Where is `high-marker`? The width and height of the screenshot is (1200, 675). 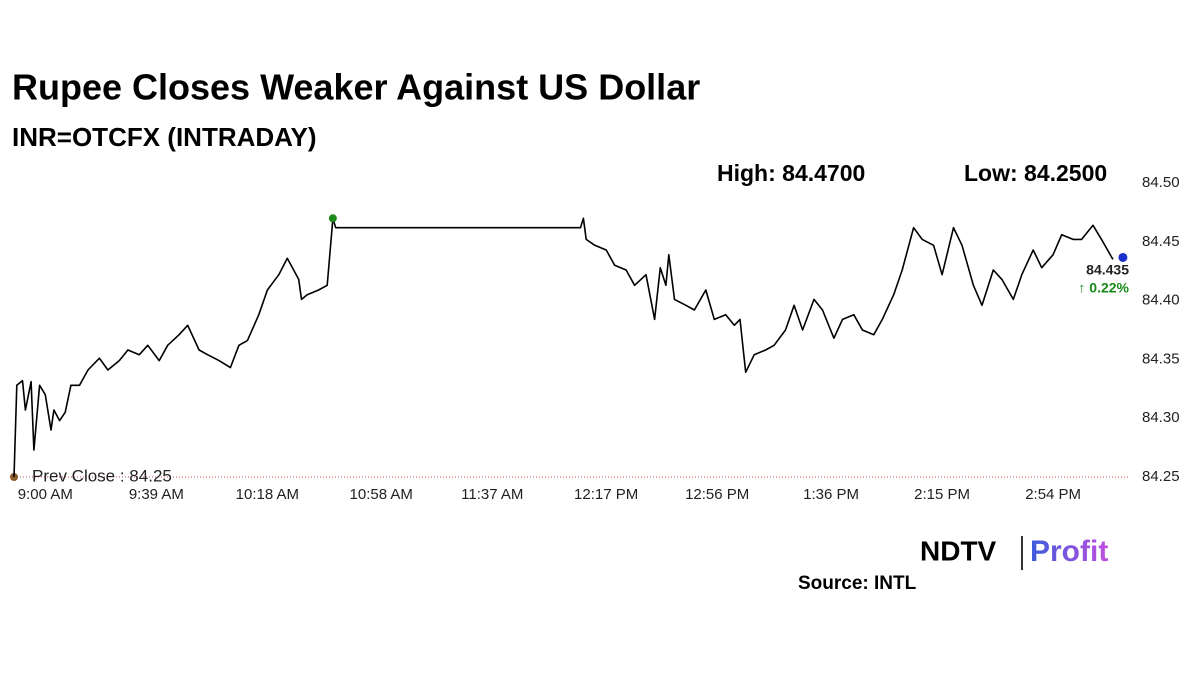 high-marker is located at coordinates (332, 218).